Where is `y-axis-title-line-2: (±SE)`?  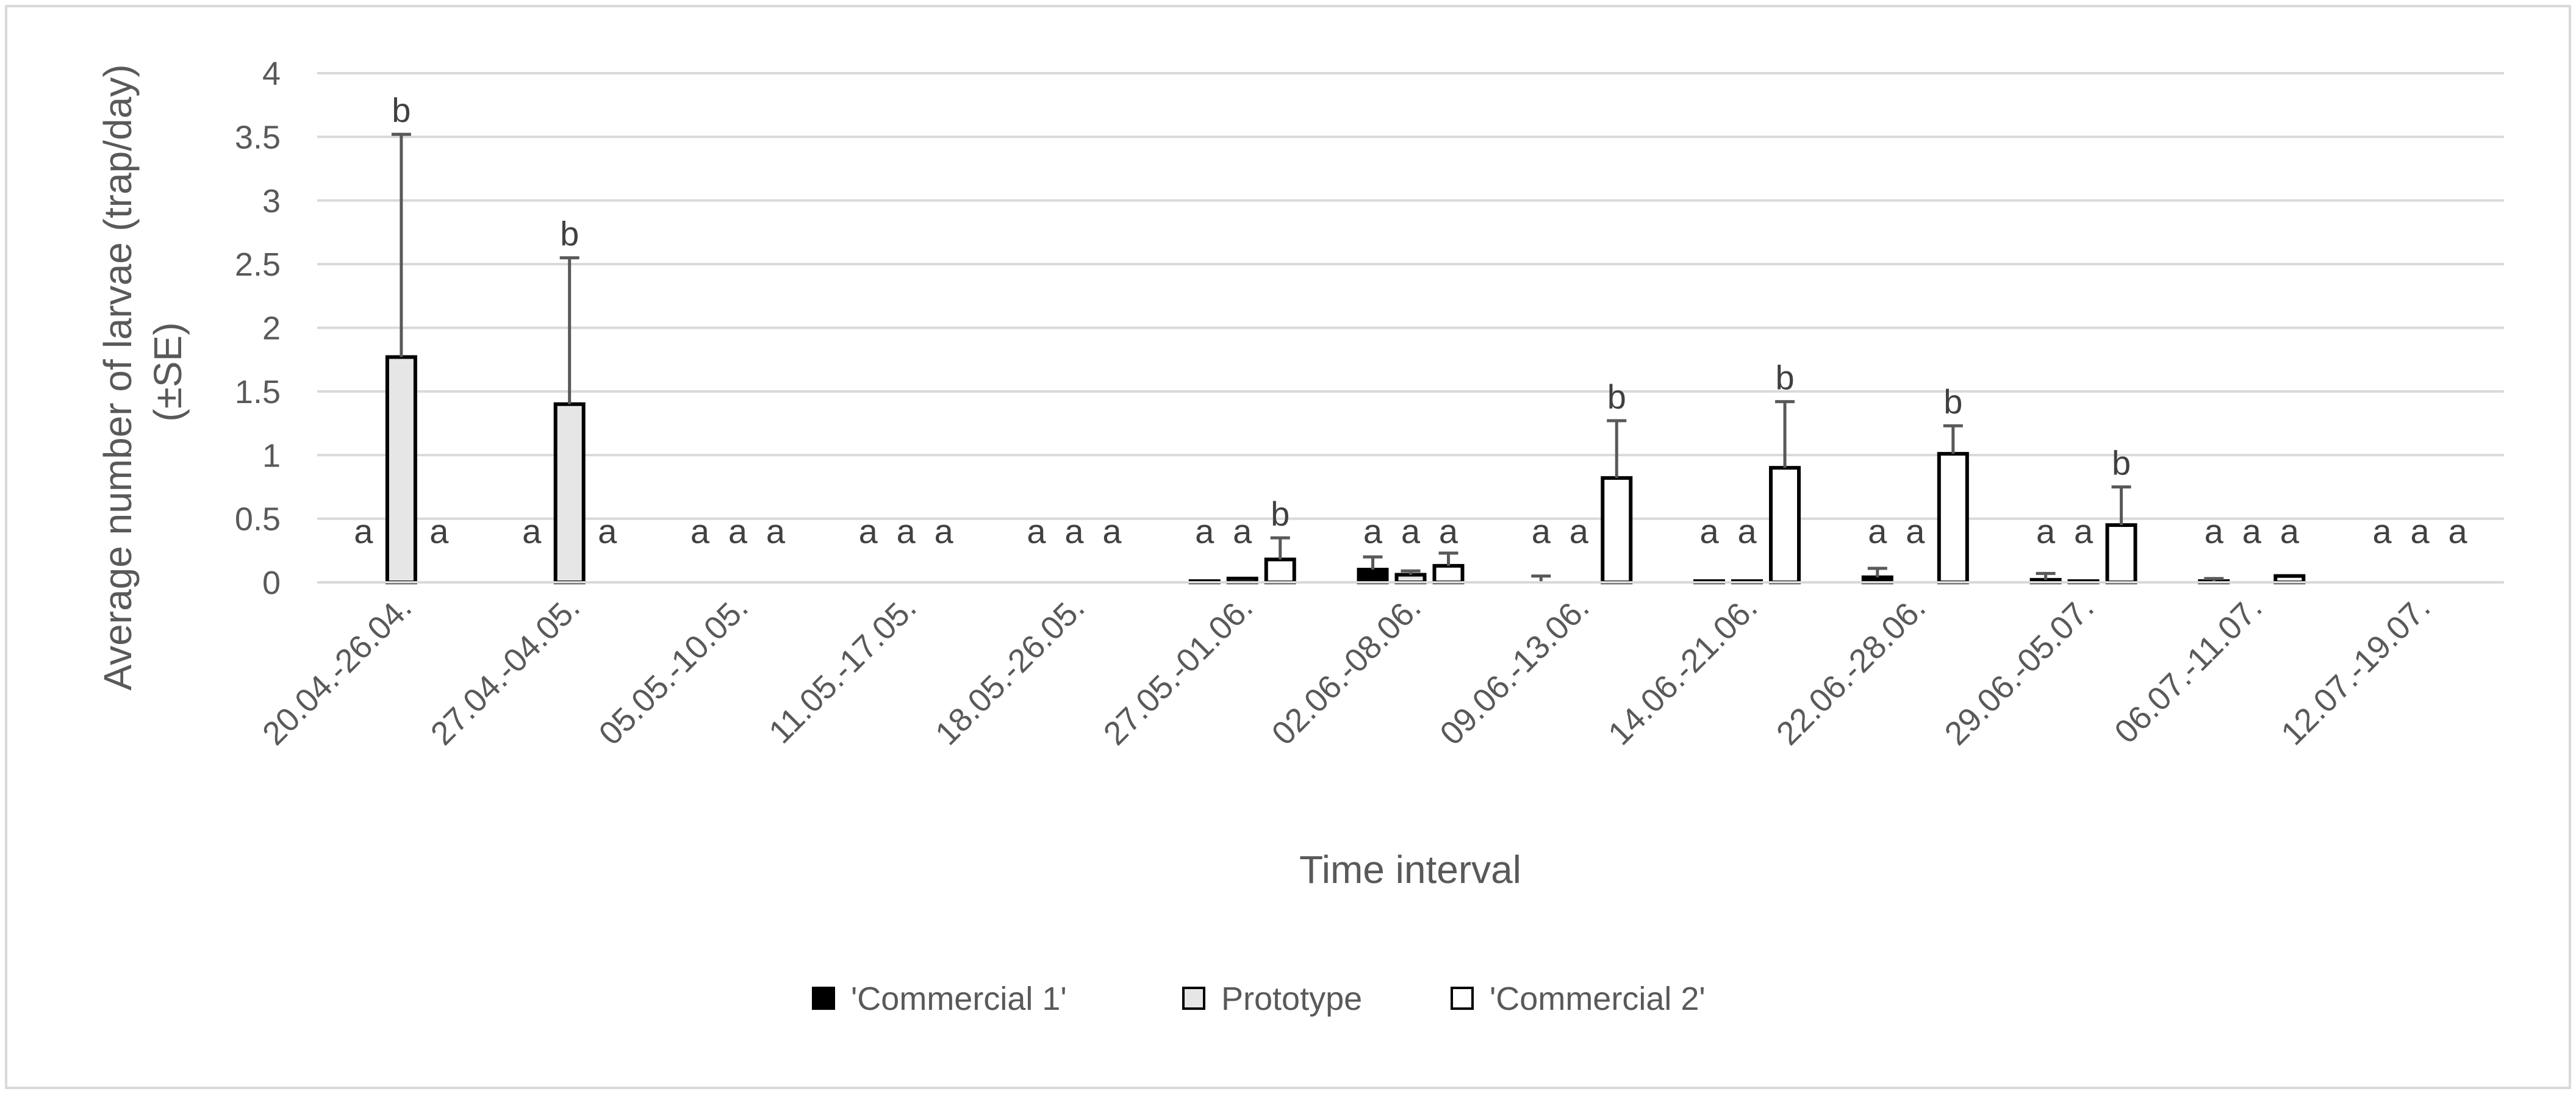 y-axis-title-line-2: (±SE) is located at coordinates (168, 371).